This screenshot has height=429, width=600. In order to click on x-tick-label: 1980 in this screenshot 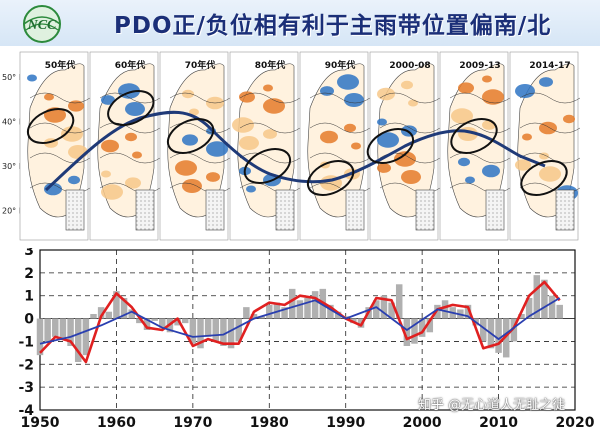, I will do `click(269, 422)`.